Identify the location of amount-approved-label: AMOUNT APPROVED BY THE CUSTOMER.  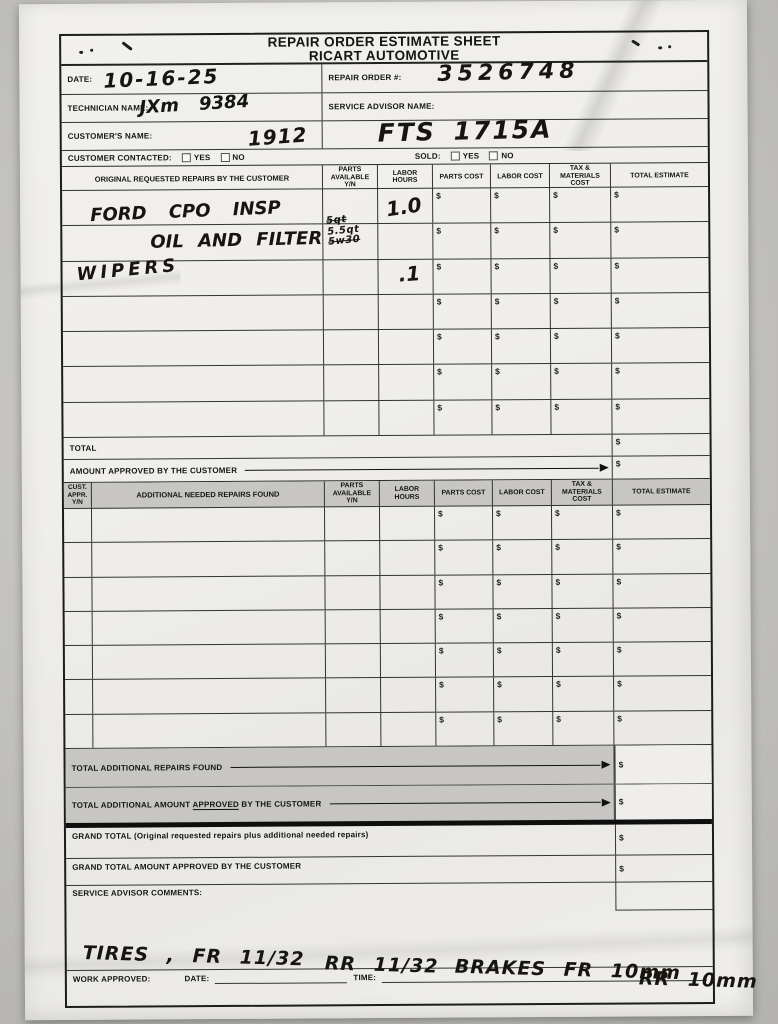
(153, 470).